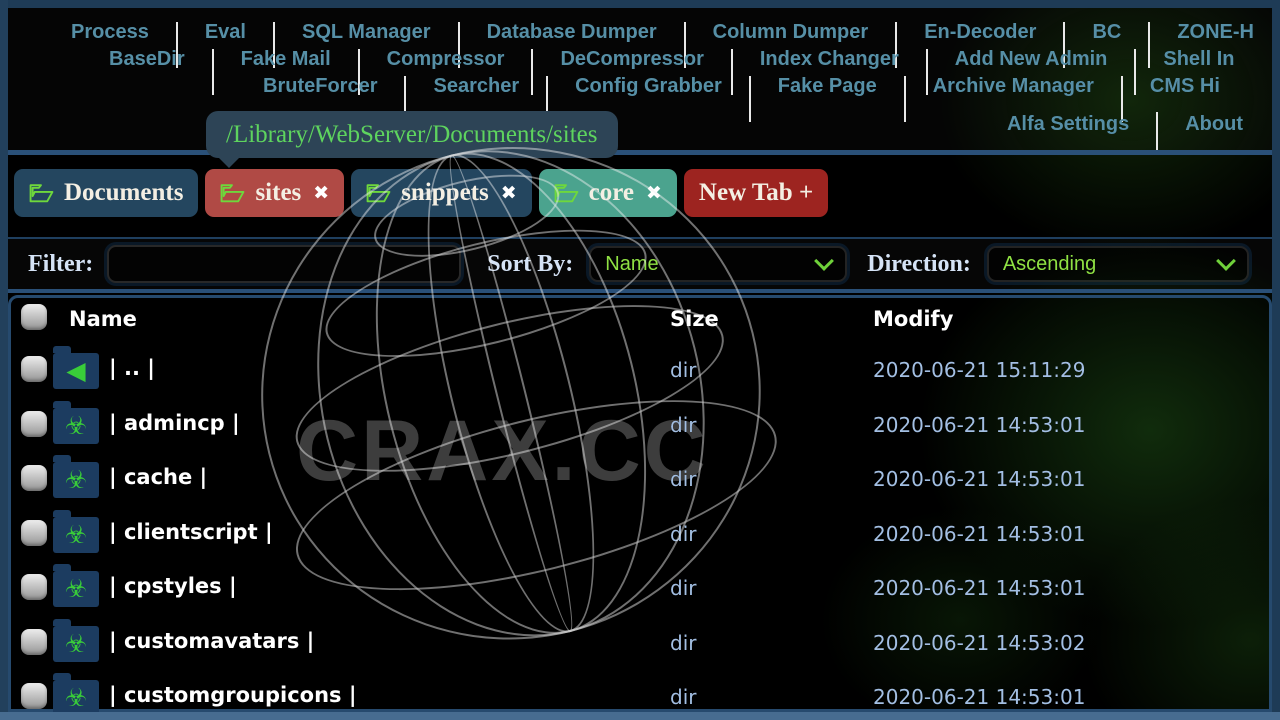  What do you see at coordinates (1215, 32) in the screenshot?
I see `menu-item-zone-h: ZONE-H` at bounding box center [1215, 32].